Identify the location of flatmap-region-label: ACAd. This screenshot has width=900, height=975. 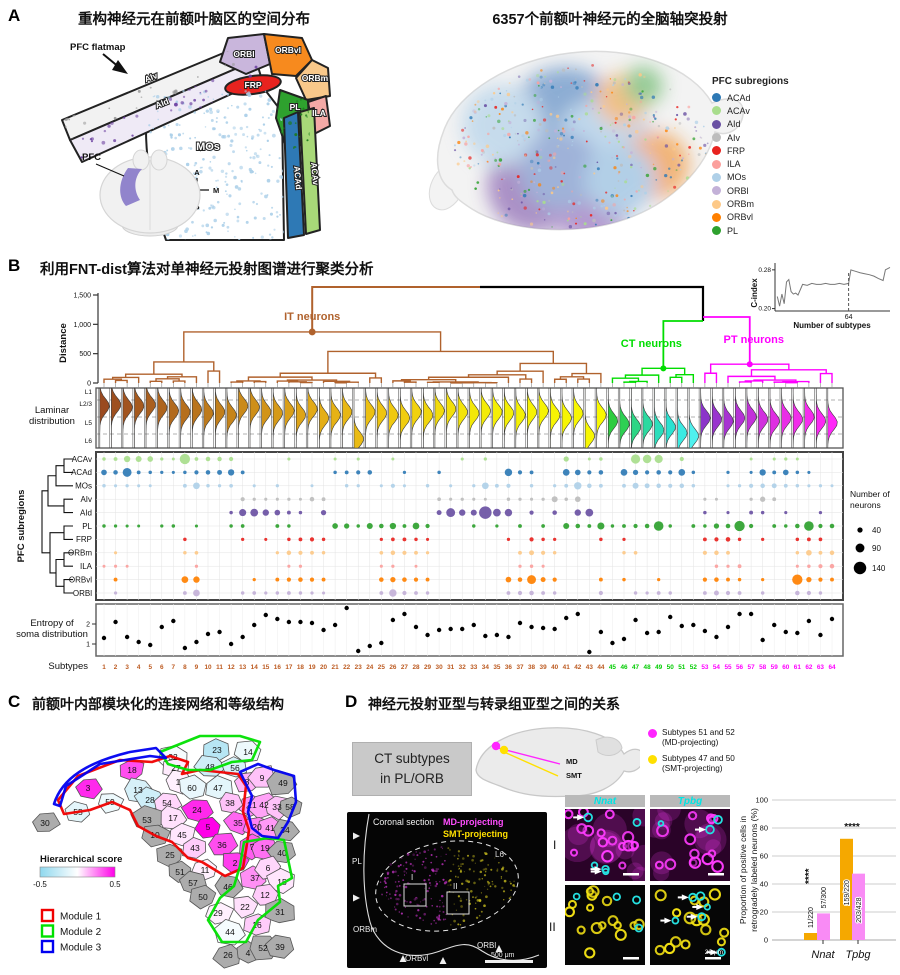
(298, 178).